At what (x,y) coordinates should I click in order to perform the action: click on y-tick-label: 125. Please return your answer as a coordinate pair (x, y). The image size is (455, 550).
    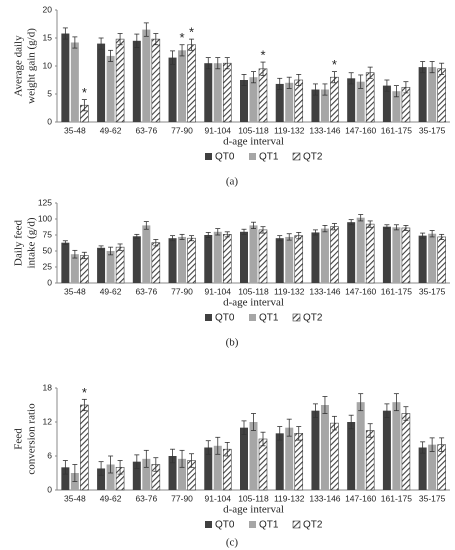
    Looking at the image, I should click on (45, 202).